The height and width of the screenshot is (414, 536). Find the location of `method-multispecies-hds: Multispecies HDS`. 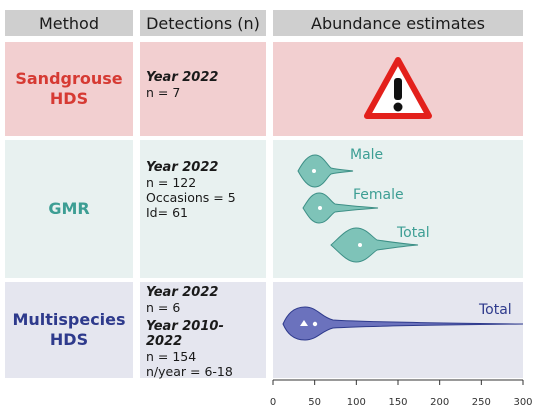

method-multispecies-hds: Multispecies HDS is located at coordinates (69, 330).